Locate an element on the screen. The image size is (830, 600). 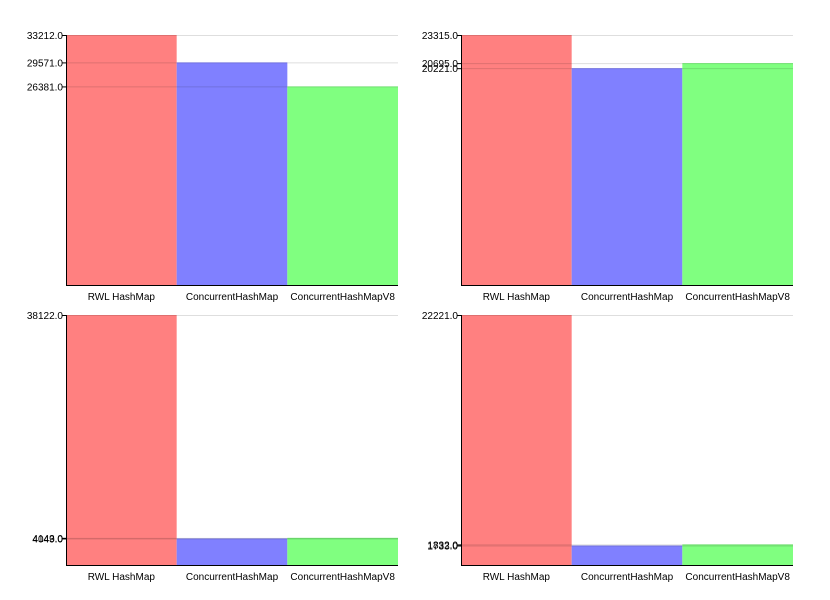
y-tick-label-2: 4049.0 is located at coordinates (47, 539).